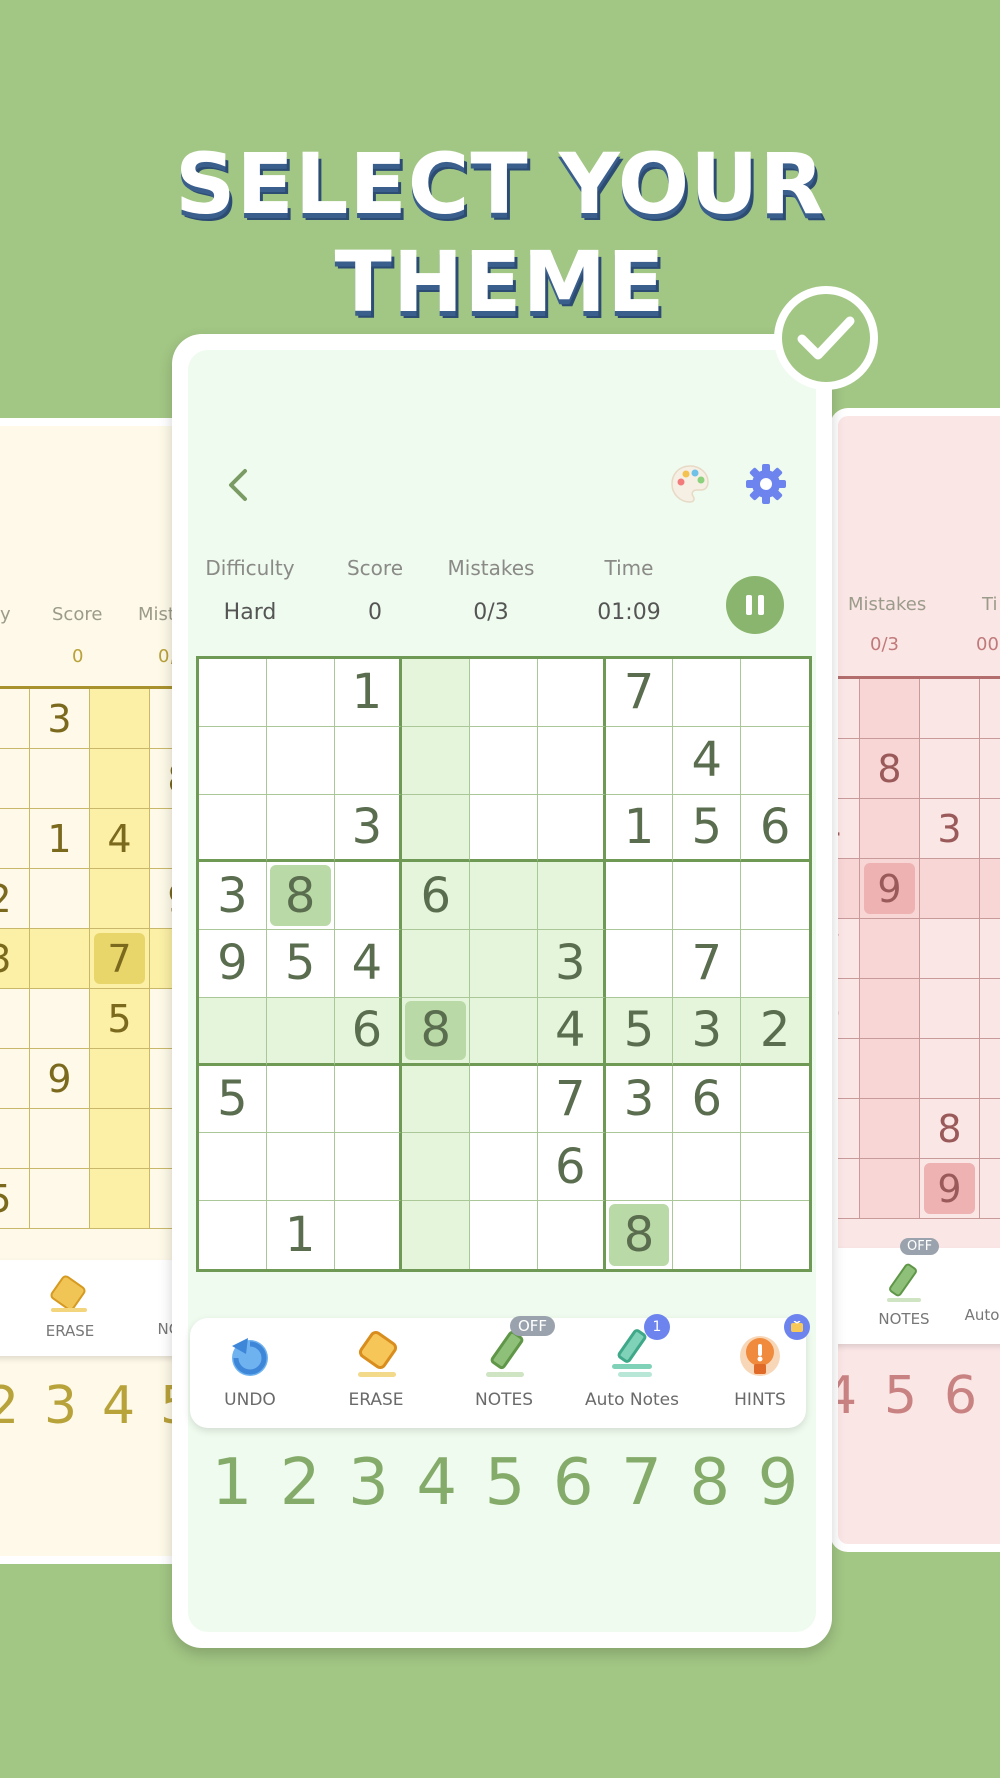 Image resolution: width=1000 pixels, height=1778 pixels. I want to click on number-key: 8, so click(710, 1483).